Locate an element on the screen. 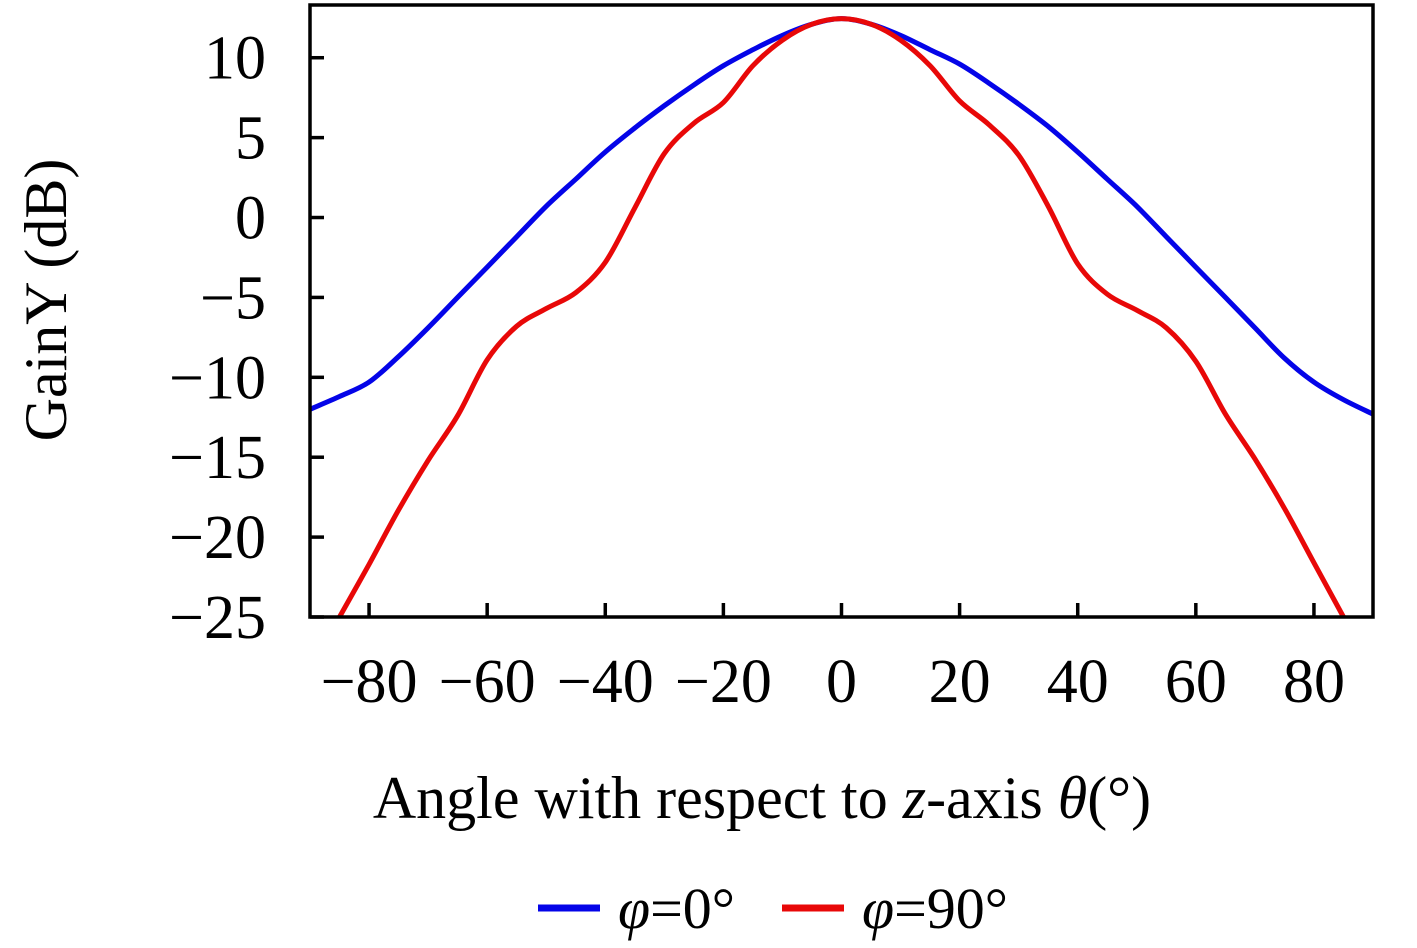 This screenshot has height=948, width=1417. x-tick-label: −40 is located at coordinates (605, 682).